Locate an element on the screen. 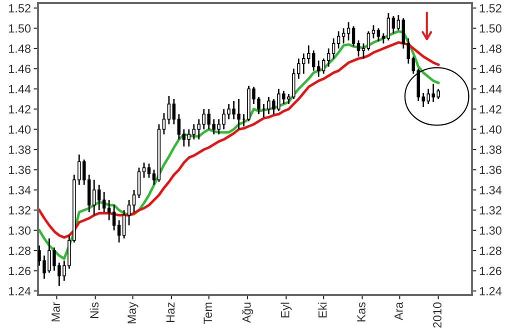 This screenshot has height=328, width=505. y2-tick-label: 1.50 is located at coordinates (491, 28).